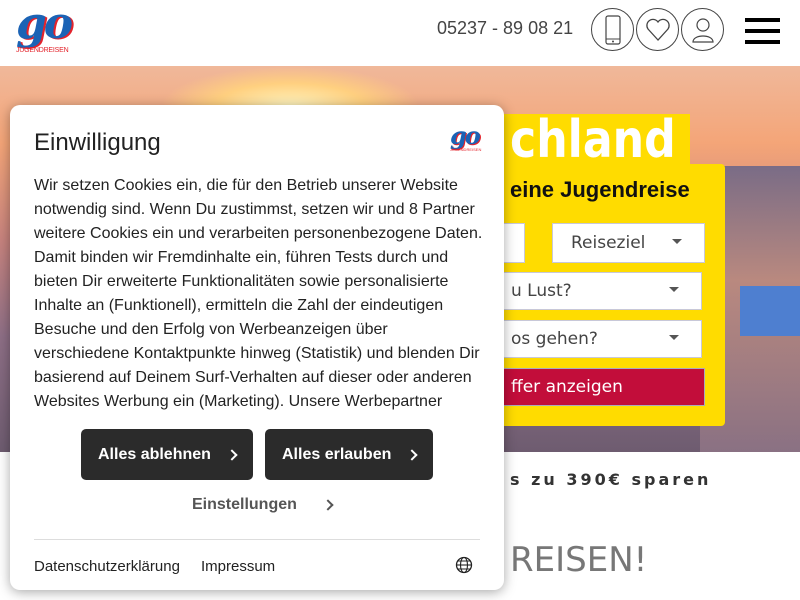  I want to click on consent-logo: go JUGENDREISEN, so click(470, 137).